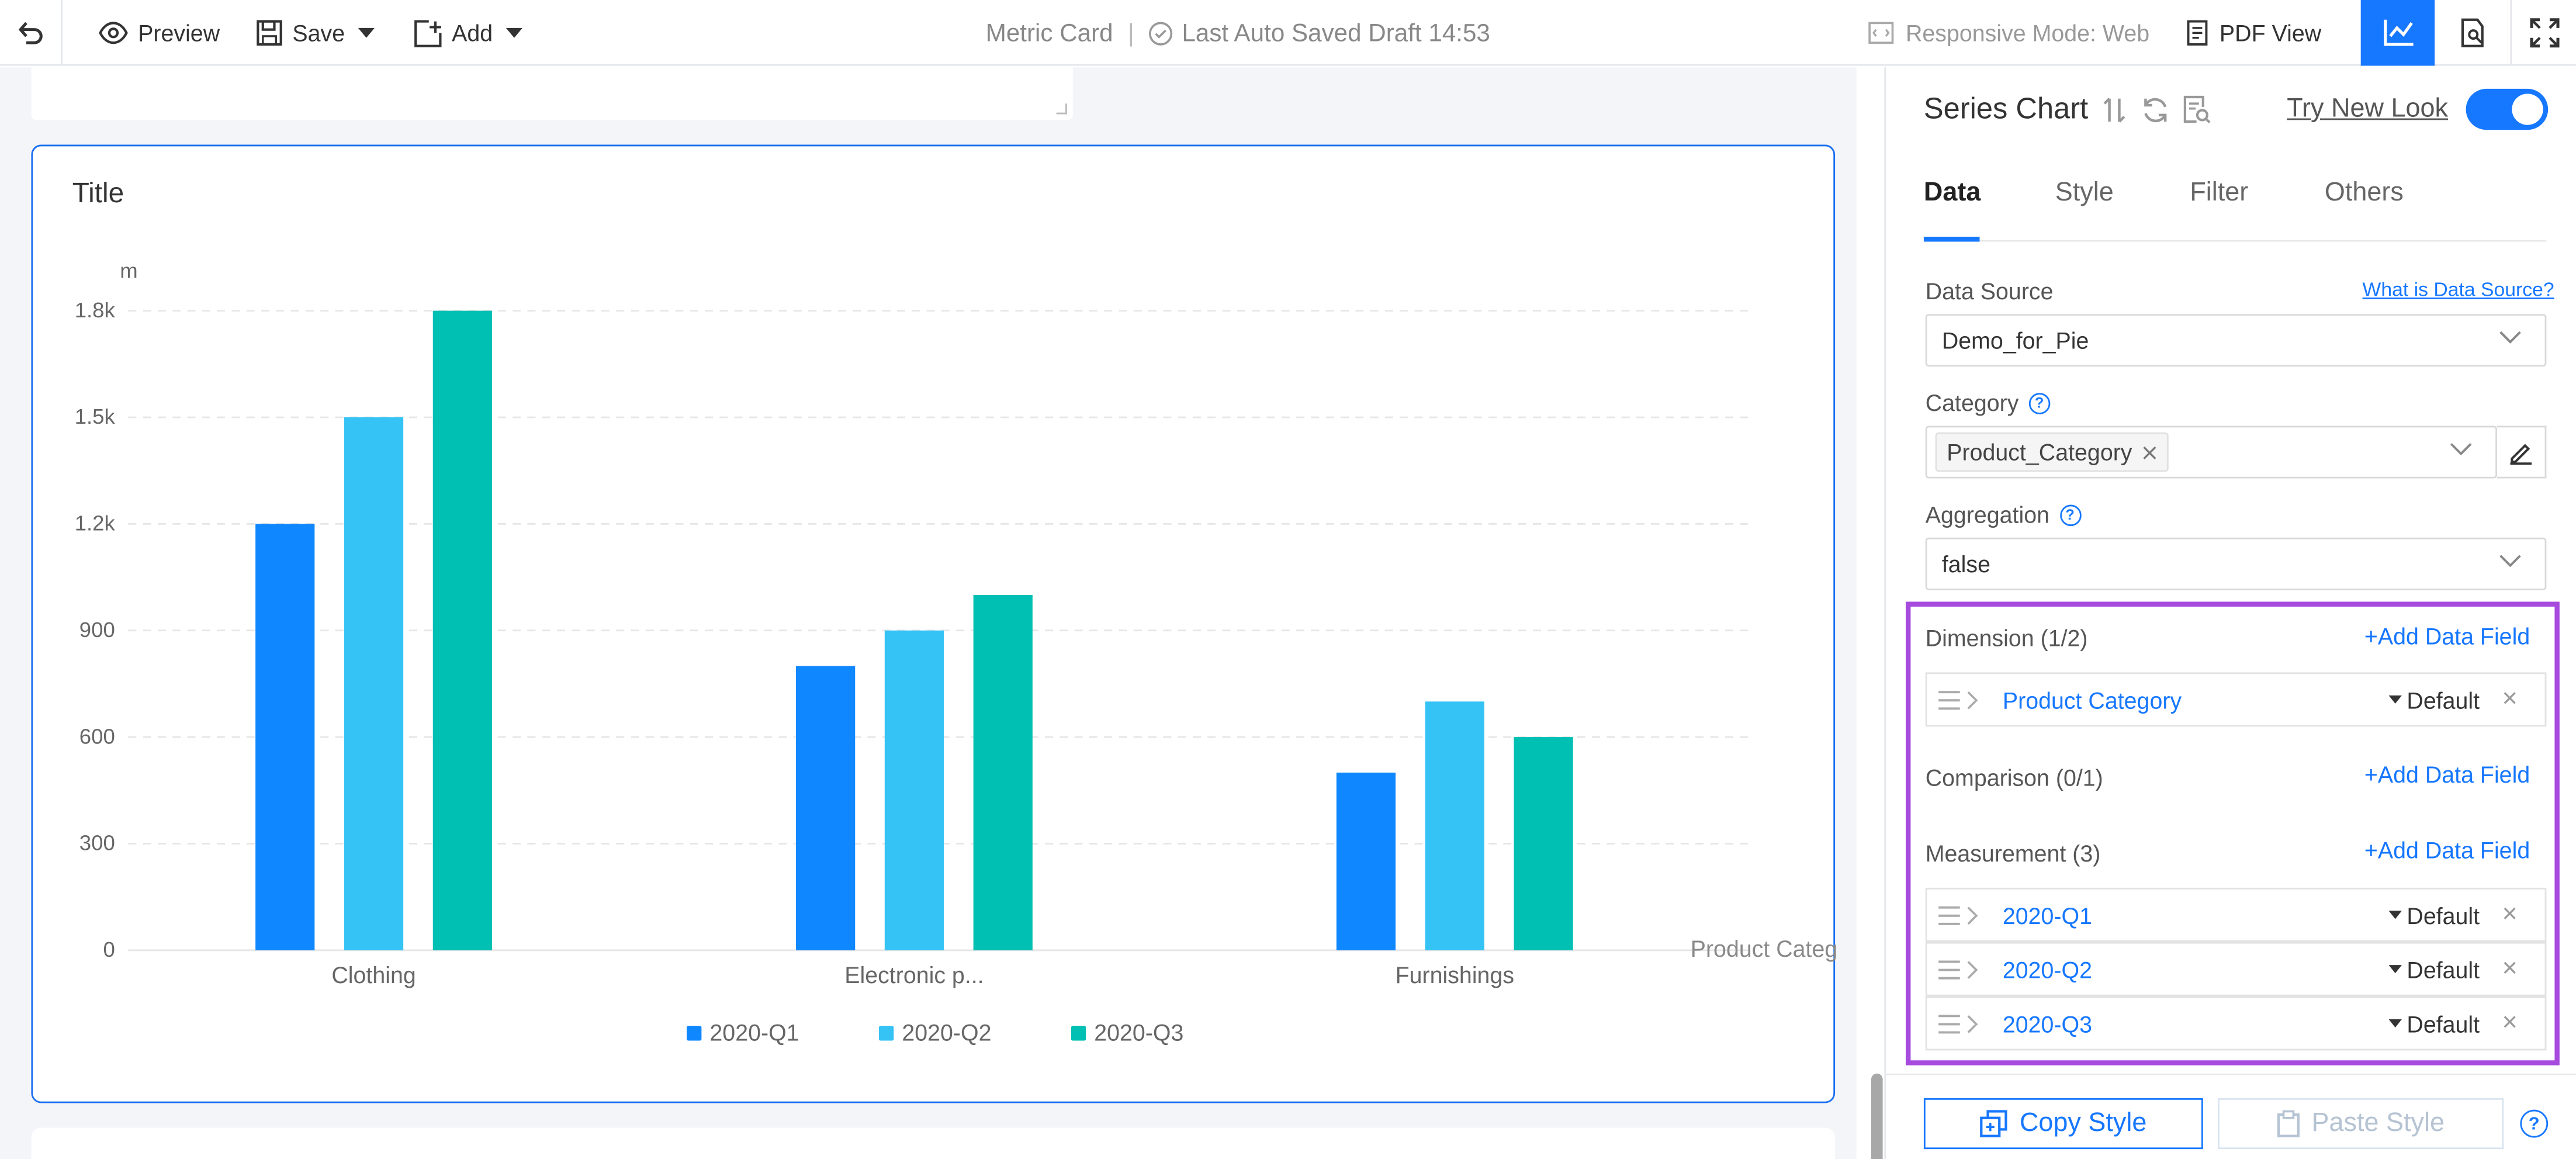 This screenshot has width=2576, height=1159. What do you see at coordinates (97, 843) in the screenshot?
I see `y-tick-label: 300` at bounding box center [97, 843].